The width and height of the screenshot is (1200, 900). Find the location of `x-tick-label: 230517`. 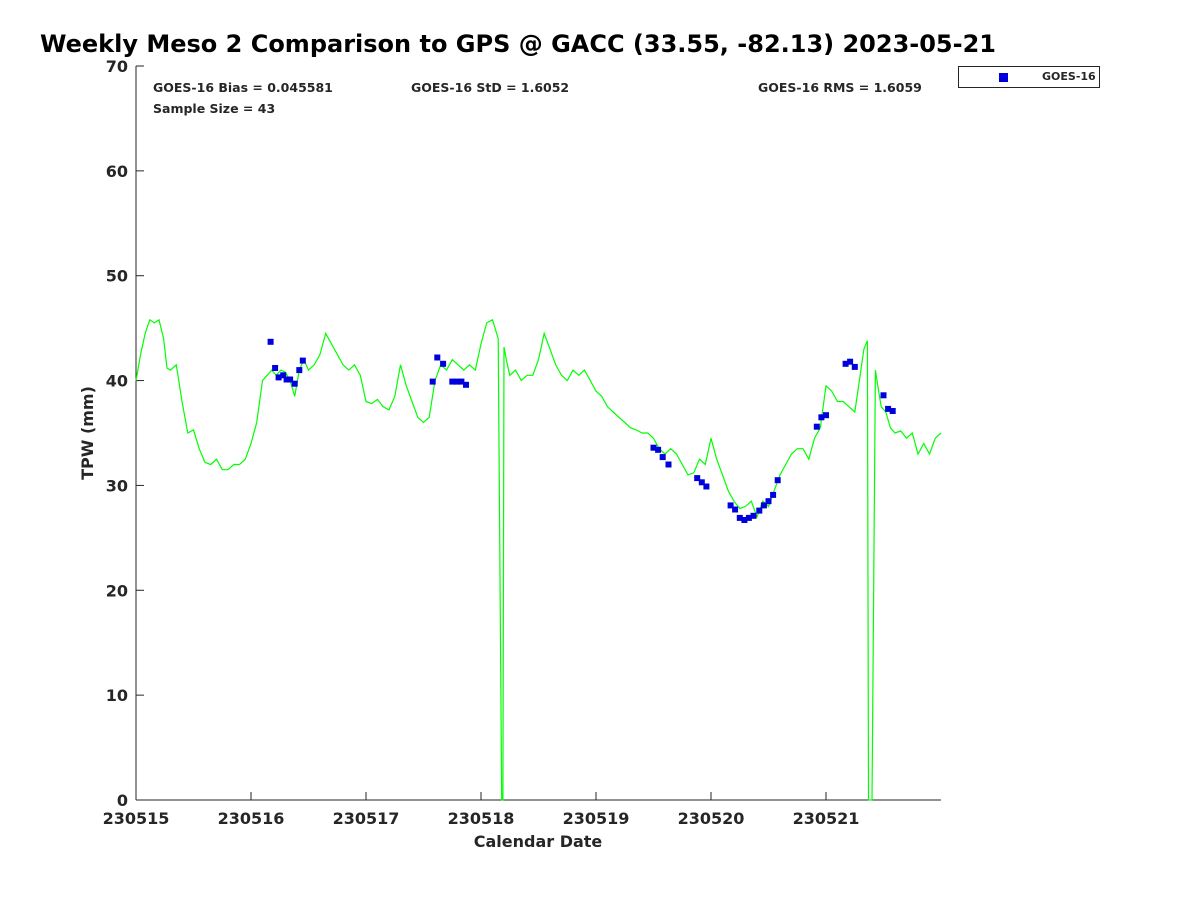

x-tick-label: 230517 is located at coordinates (366, 818).